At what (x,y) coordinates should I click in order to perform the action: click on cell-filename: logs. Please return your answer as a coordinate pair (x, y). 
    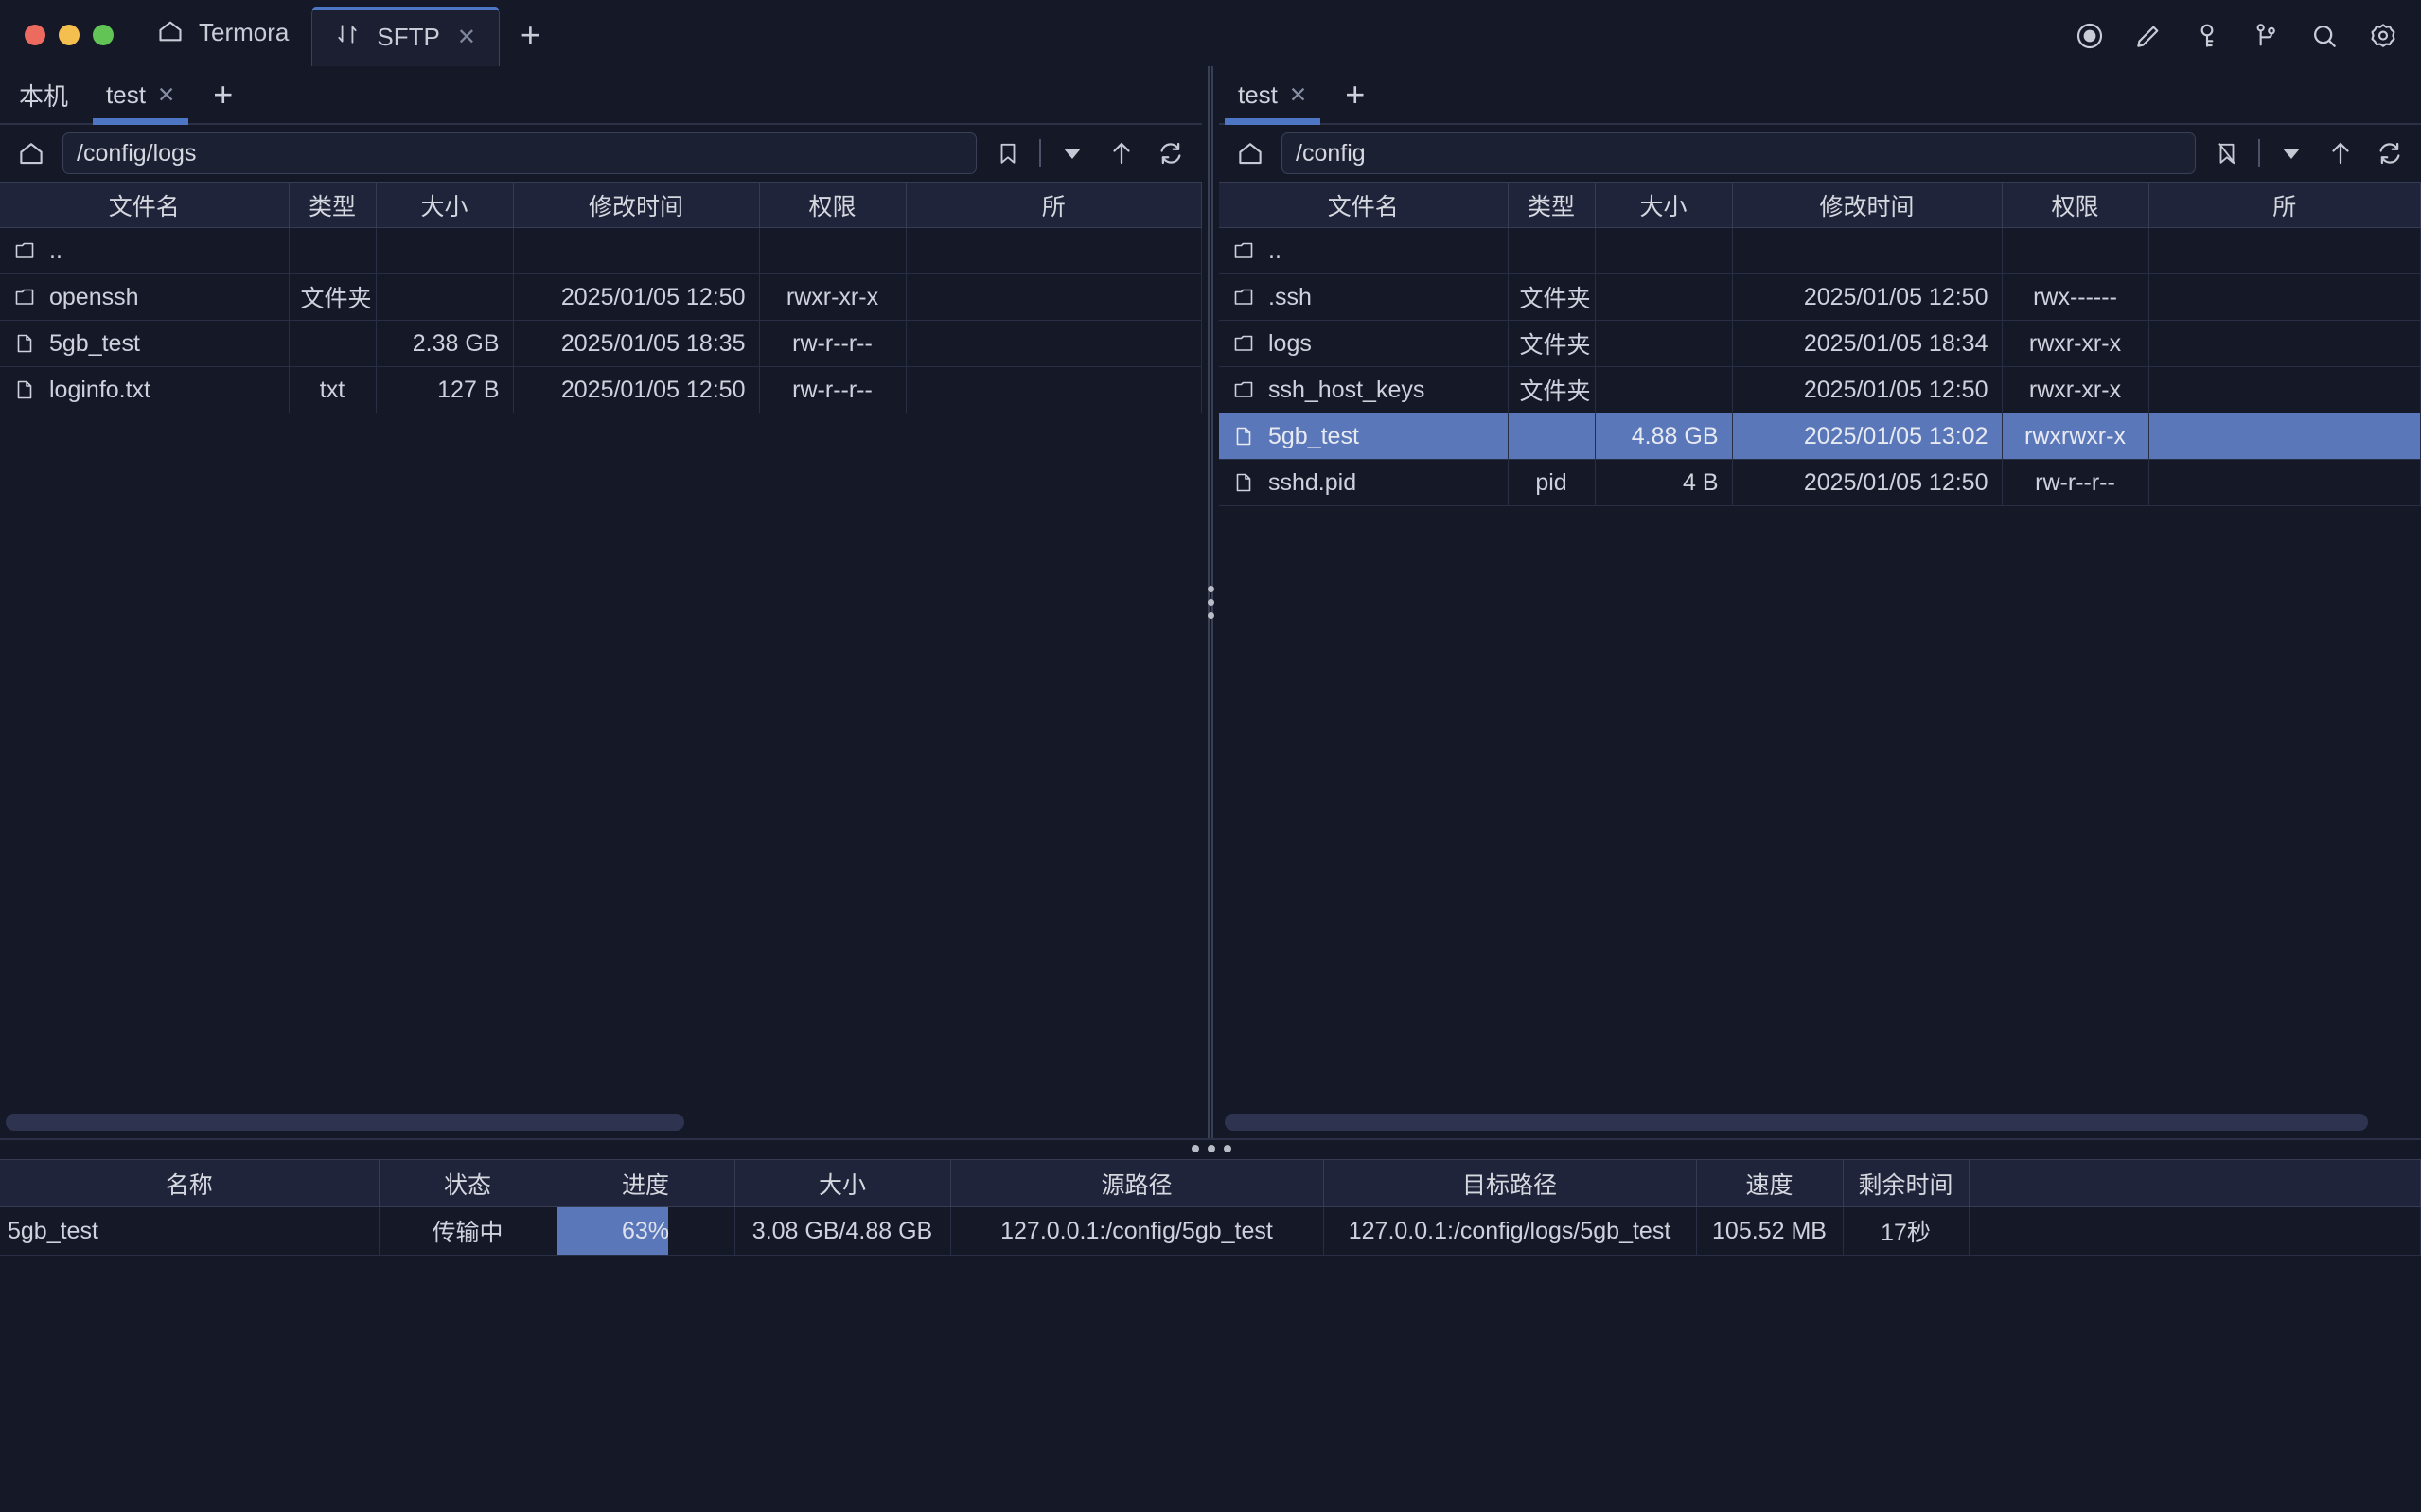
    Looking at the image, I should click on (1364, 343).